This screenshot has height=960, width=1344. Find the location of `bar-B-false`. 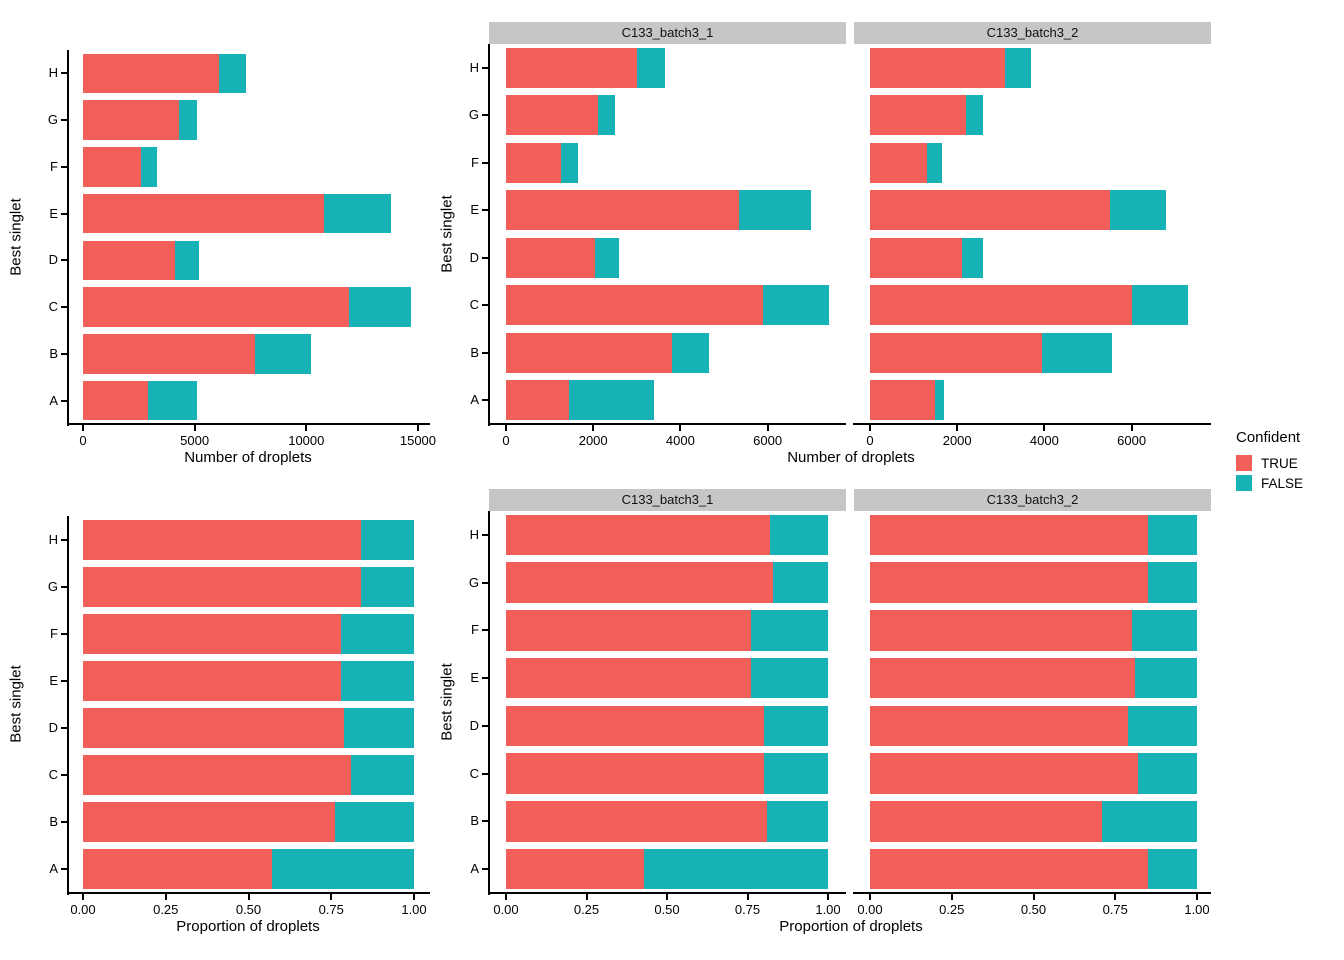

bar-B-false is located at coordinates (1077, 352).